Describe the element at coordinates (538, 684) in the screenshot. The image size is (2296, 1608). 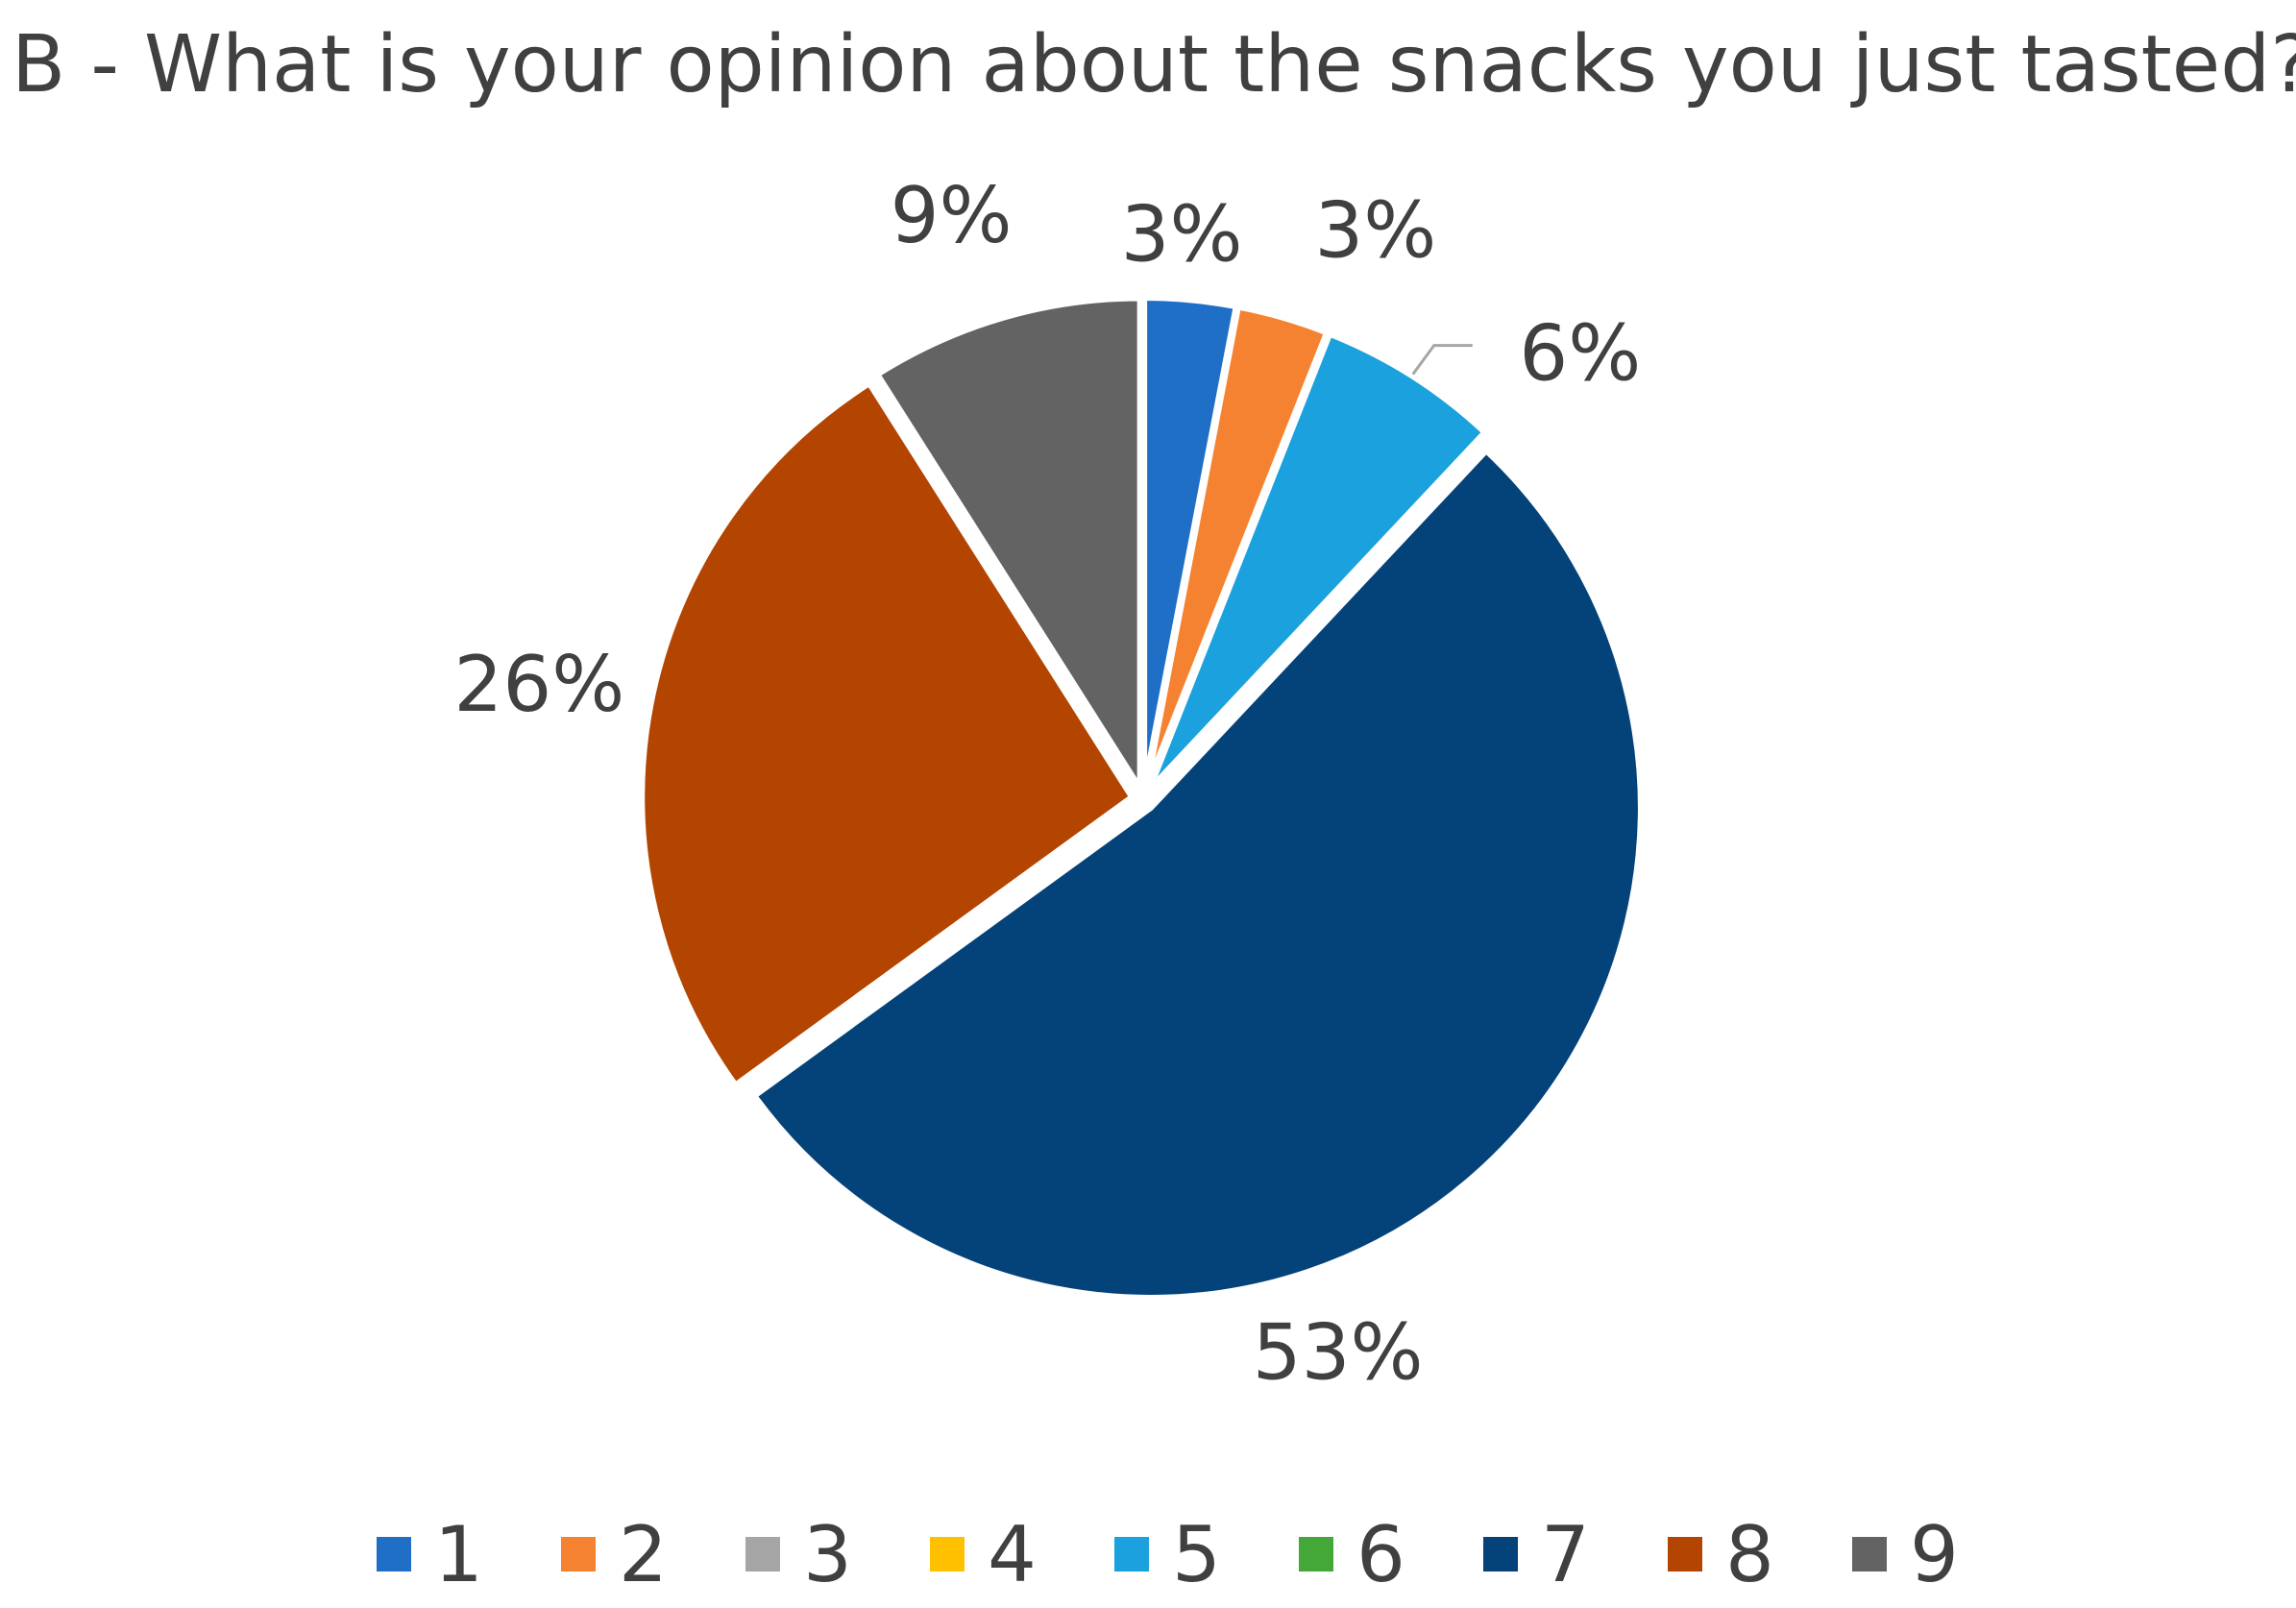
I see `data-label-8: 26%` at that location.